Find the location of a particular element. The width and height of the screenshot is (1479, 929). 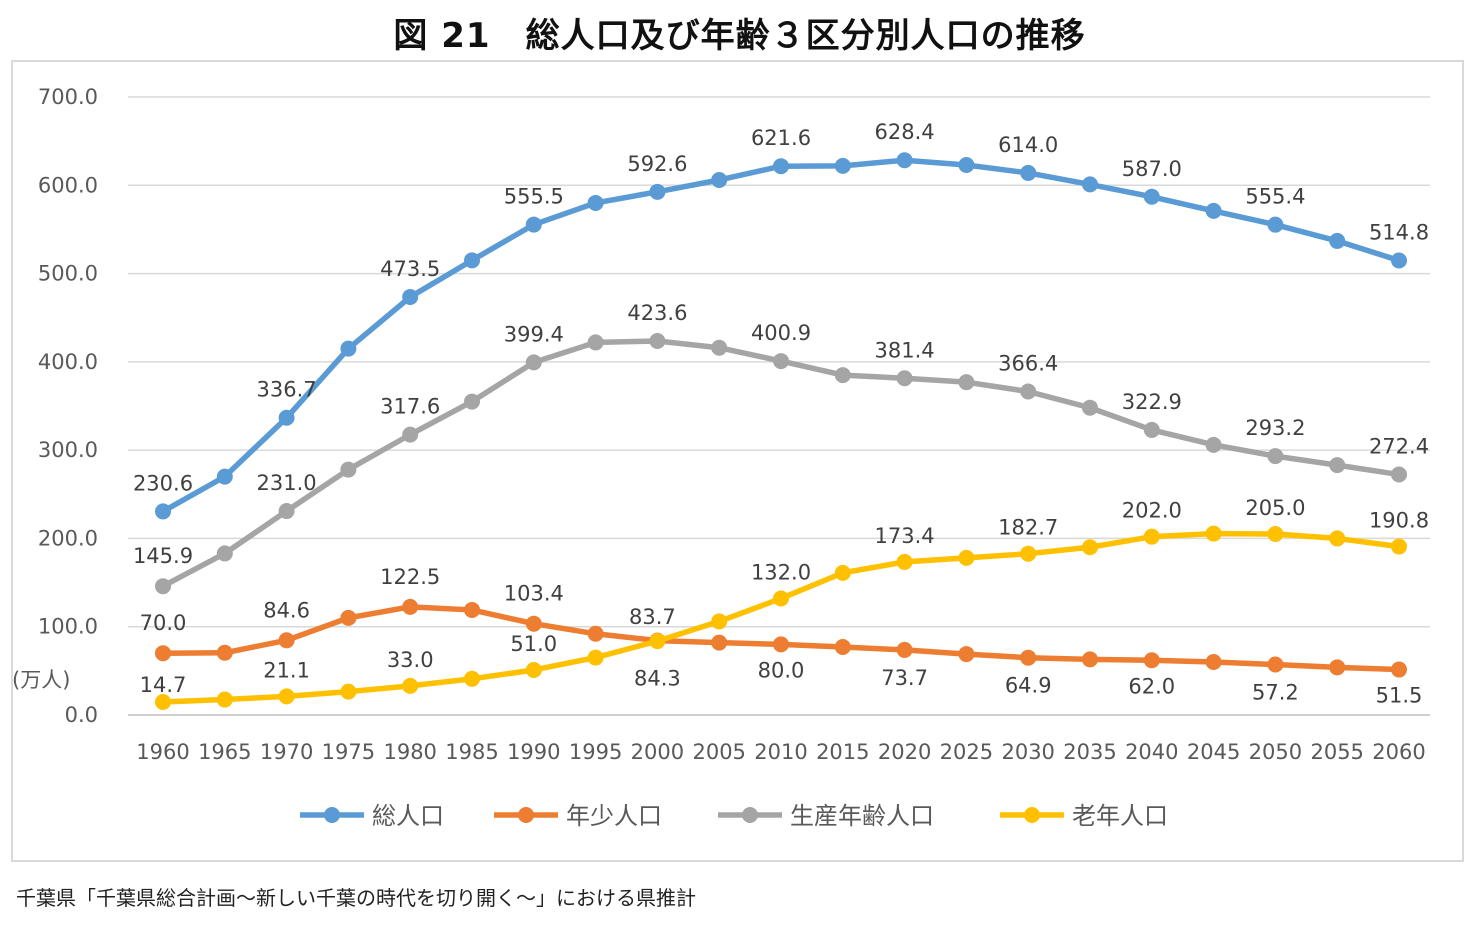

data-label: 173.4 is located at coordinates (905, 536).